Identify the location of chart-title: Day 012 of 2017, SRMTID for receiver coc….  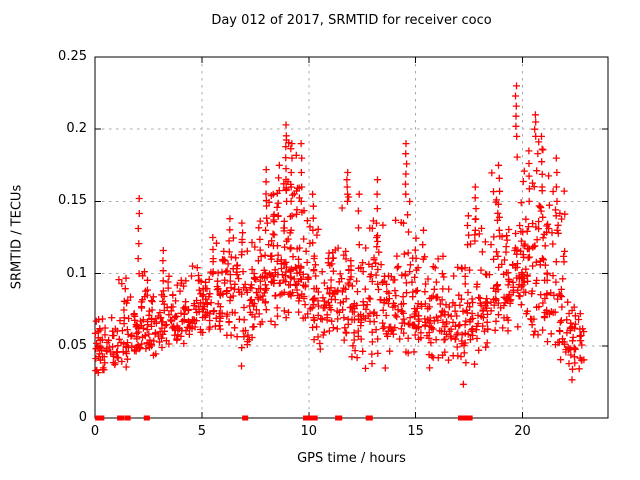
(351, 20).